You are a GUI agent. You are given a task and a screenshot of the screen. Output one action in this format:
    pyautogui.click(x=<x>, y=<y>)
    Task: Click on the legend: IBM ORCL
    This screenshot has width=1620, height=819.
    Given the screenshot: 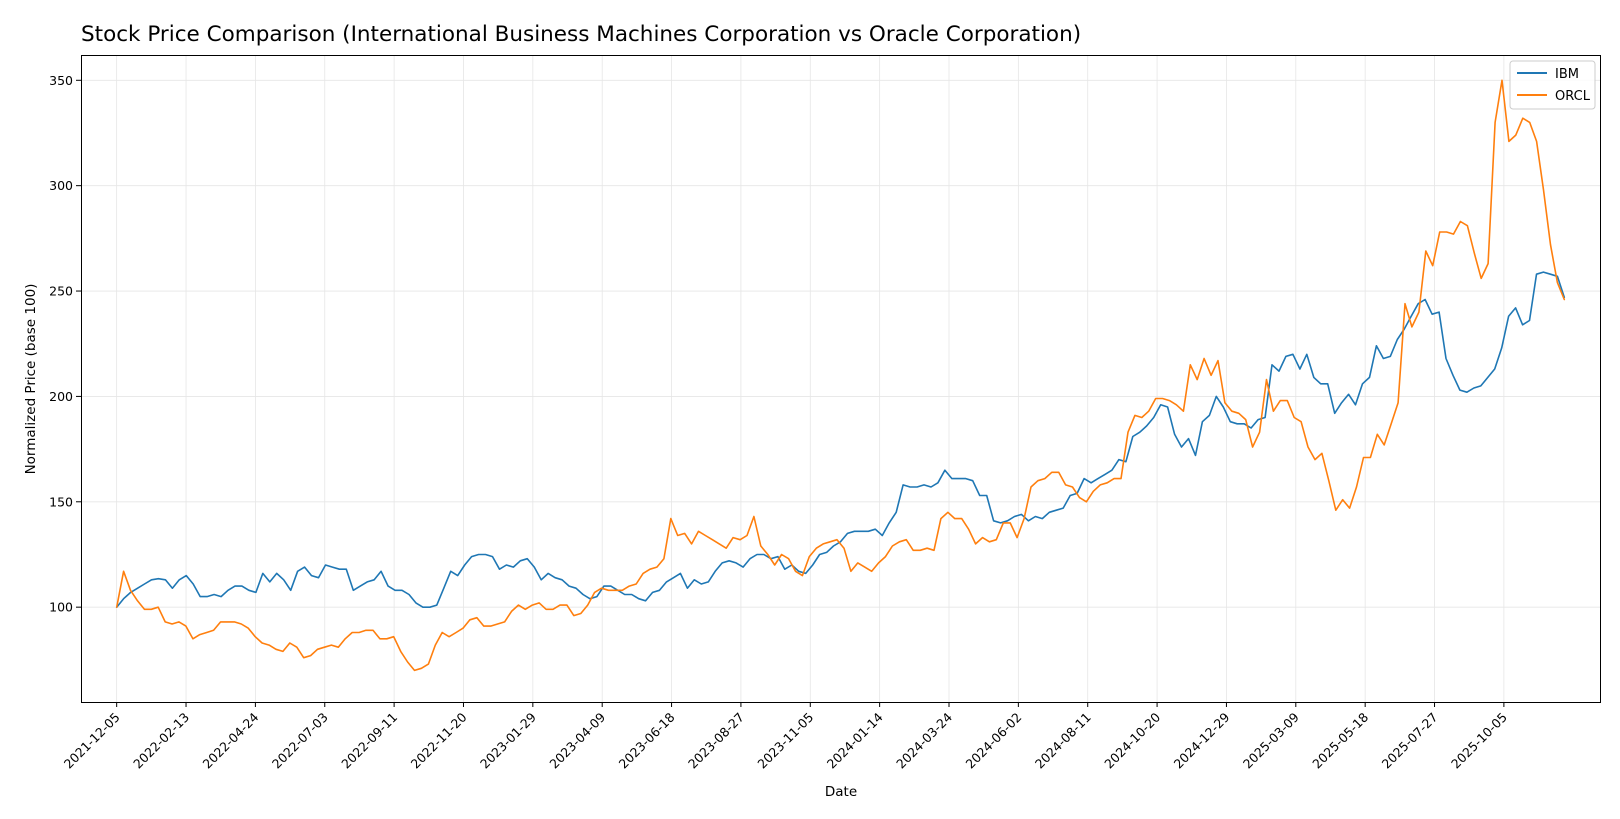 What is the action you would take?
    pyautogui.click(x=1552, y=85)
    